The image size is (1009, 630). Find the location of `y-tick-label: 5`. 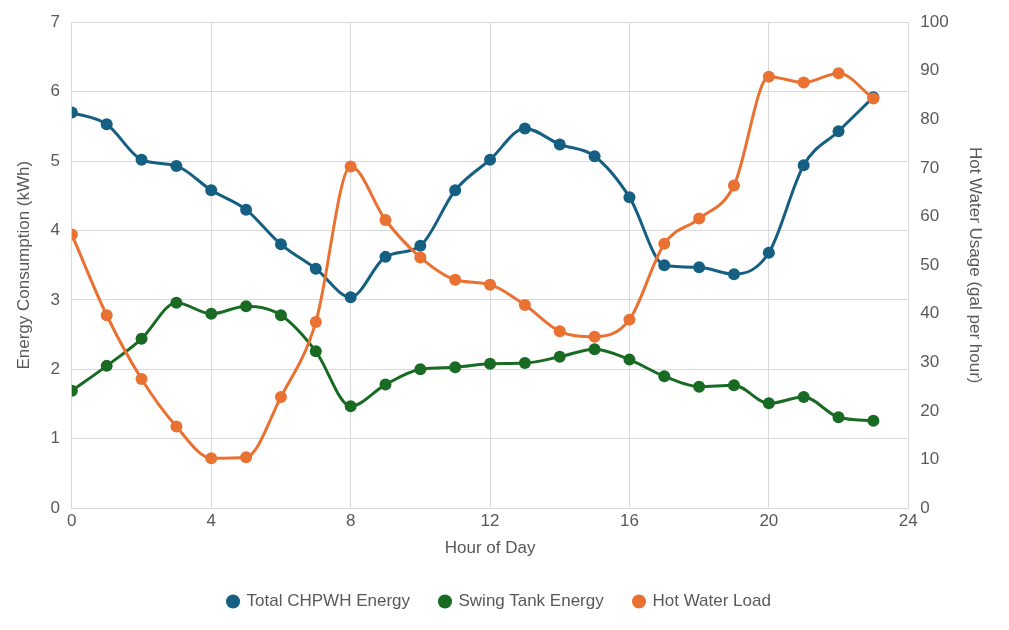

y-tick-label: 5 is located at coordinates (55, 160).